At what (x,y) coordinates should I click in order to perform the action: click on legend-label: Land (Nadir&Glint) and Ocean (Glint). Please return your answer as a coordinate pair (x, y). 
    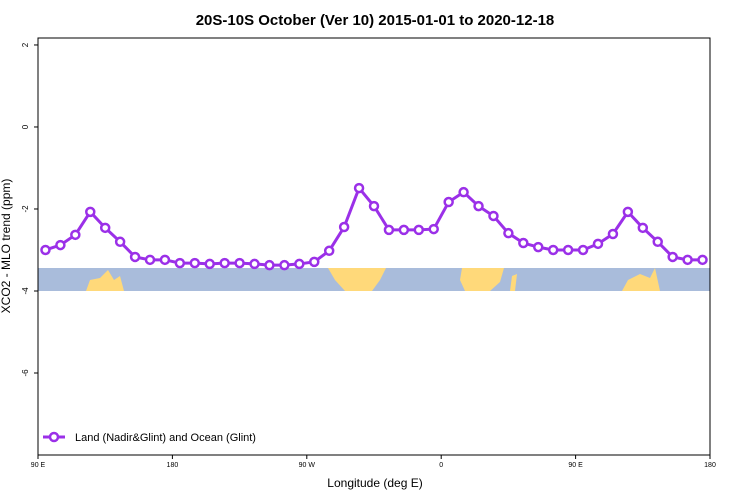
    Looking at the image, I should click on (165, 438).